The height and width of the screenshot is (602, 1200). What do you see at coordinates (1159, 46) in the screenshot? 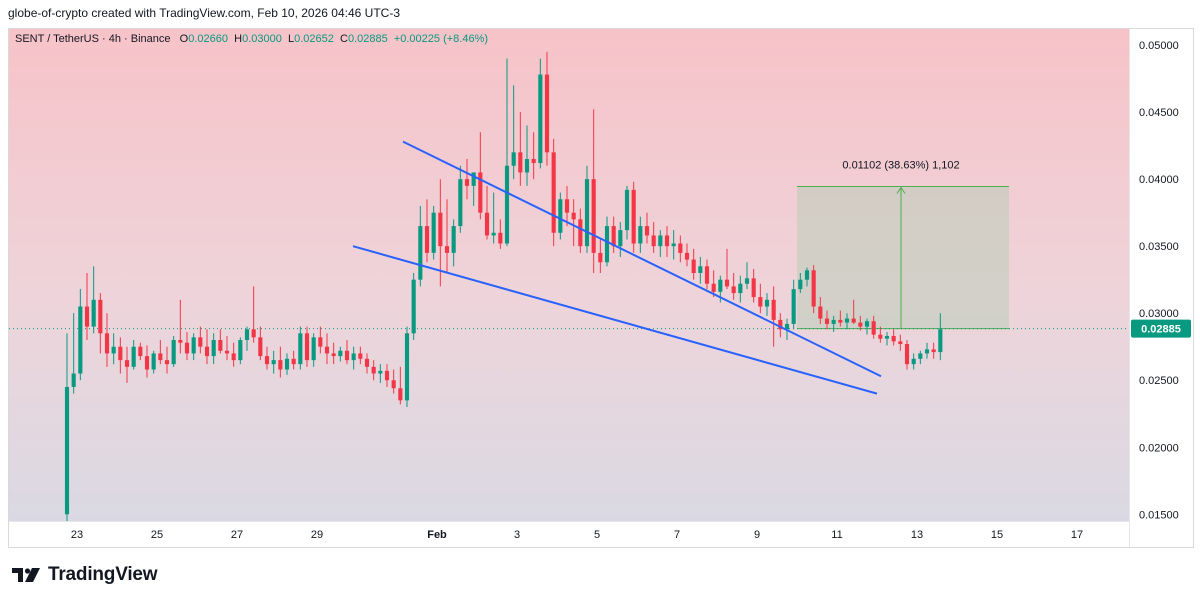
I see `price-tick-label: 0.05000` at bounding box center [1159, 46].